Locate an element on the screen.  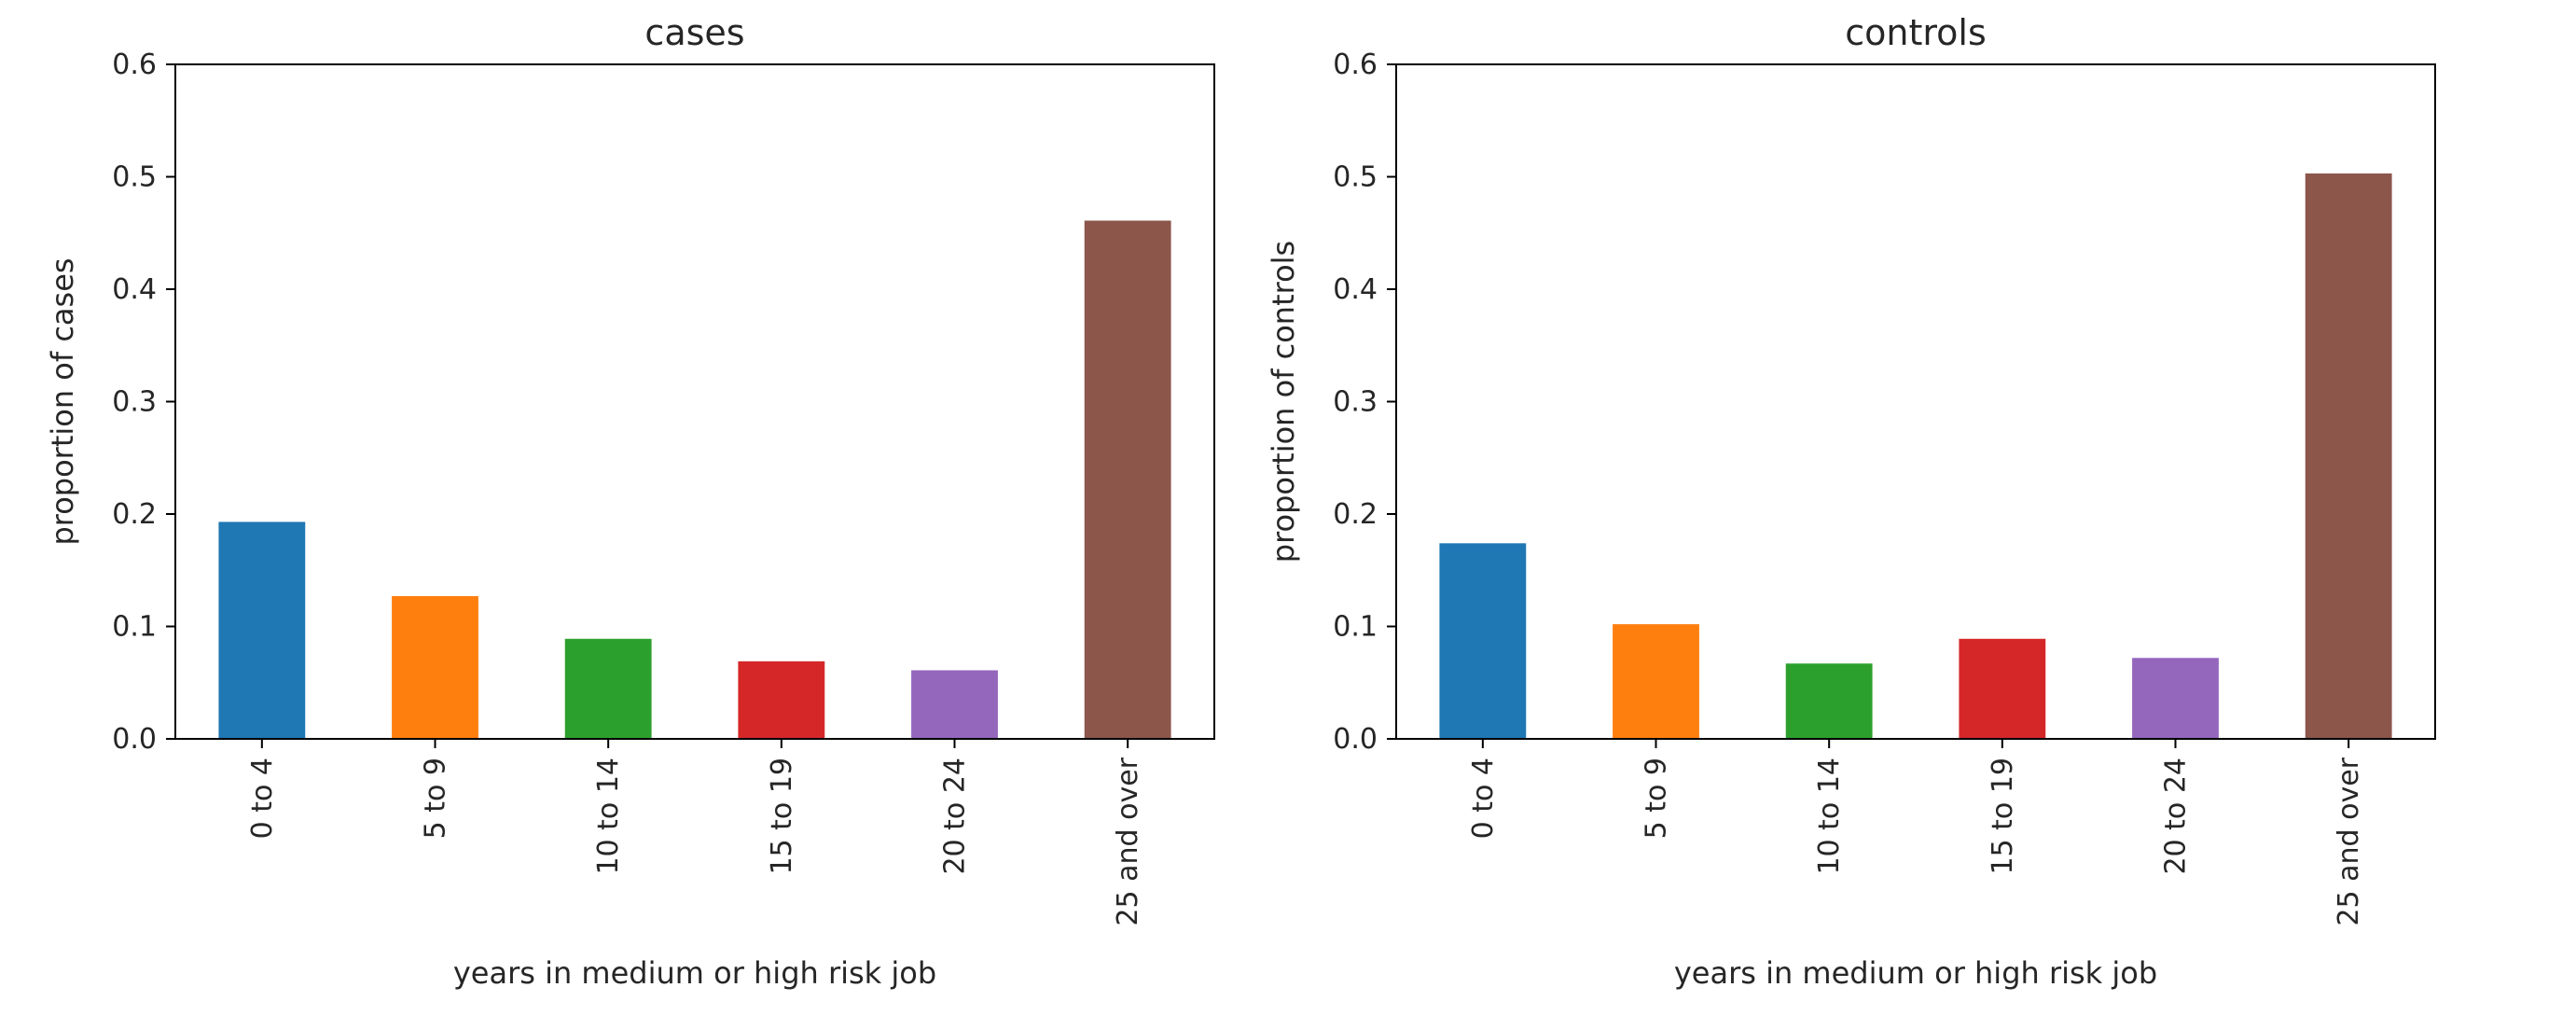
chart-0-ytick-label-1: 0.1 is located at coordinates (134, 628).